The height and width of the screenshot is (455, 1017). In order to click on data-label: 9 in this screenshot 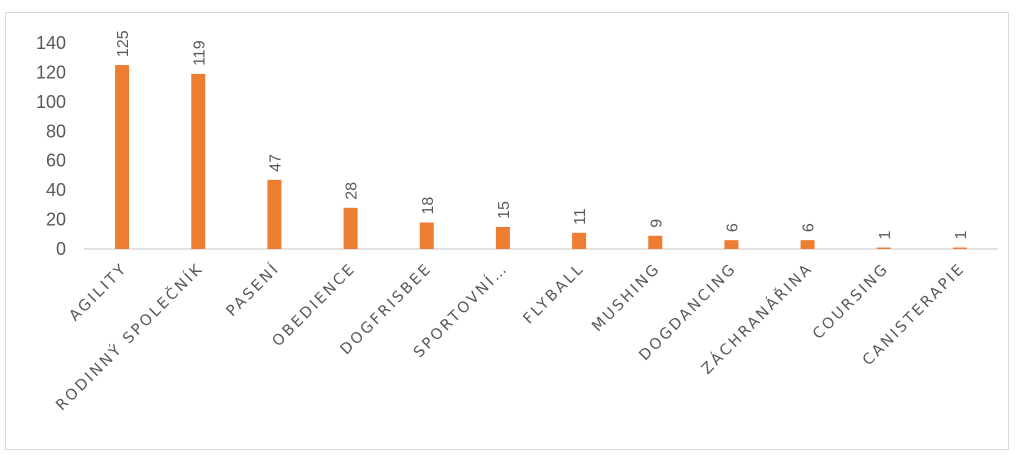, I will do `click(656, 223)`.